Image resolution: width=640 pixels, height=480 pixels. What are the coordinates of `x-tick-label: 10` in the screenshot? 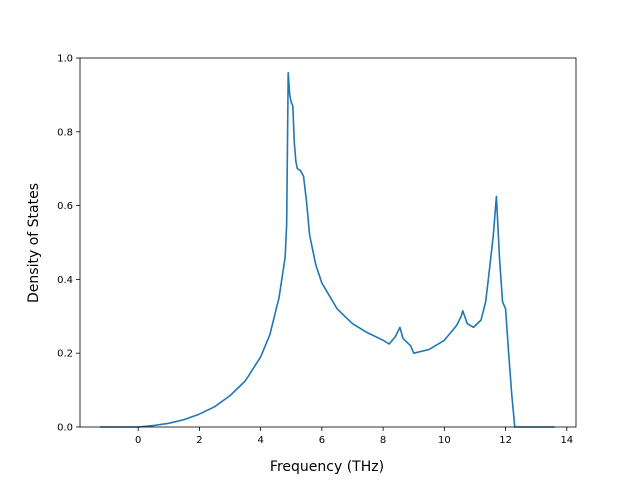 It's located at (444, 440).